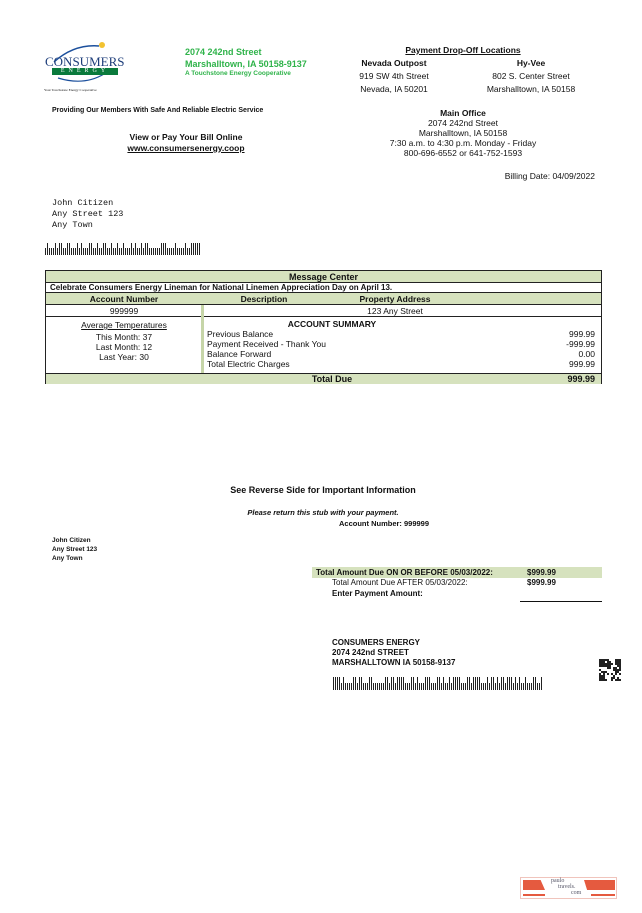 The height and width of the screenshot is (913, 642). I want to click on summary-label: Payment Received - Thank You, so click(266, 344).